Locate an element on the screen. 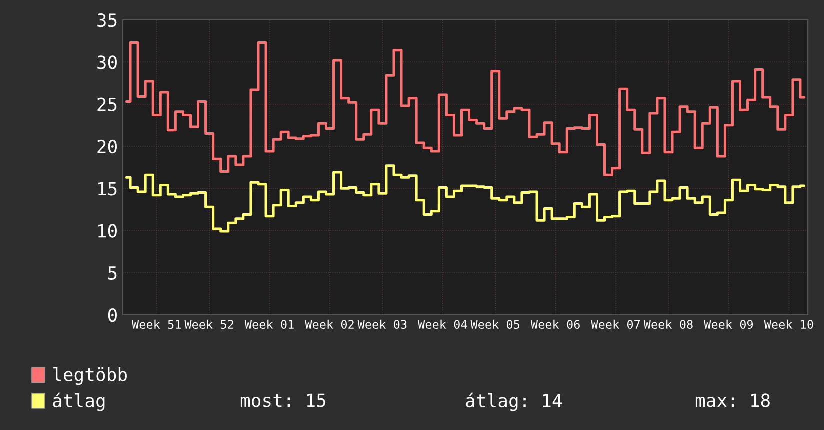  y-tick-label: 15 is located at coordinates (107, 189).